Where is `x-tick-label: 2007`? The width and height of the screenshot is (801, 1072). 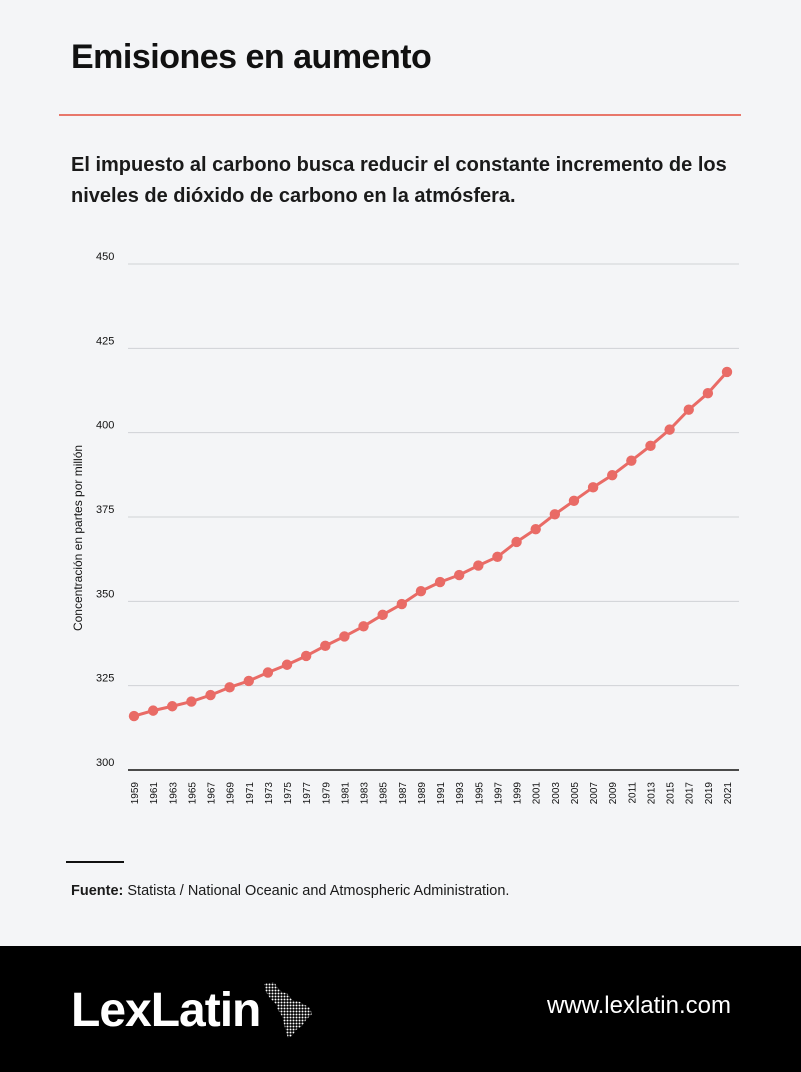 x-tick-label: 2007 is located at coordinates (594, 793).